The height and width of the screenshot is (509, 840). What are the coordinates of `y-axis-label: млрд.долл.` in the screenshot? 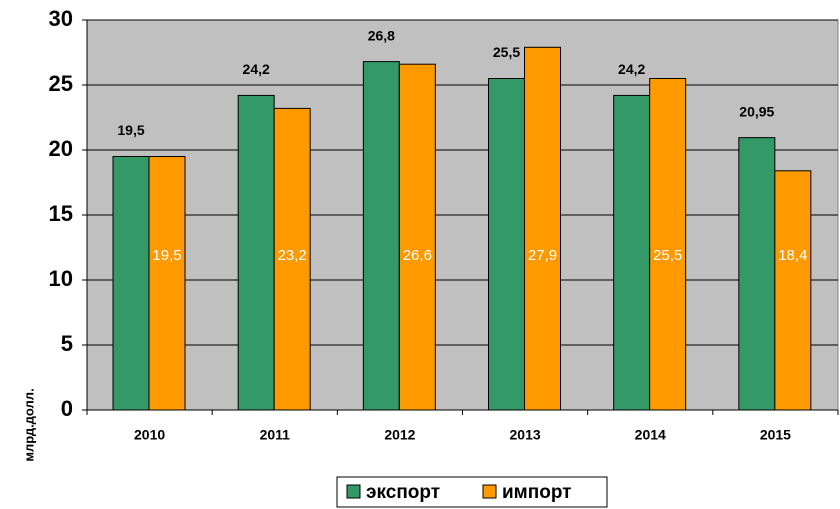 It's located at (28, 424).